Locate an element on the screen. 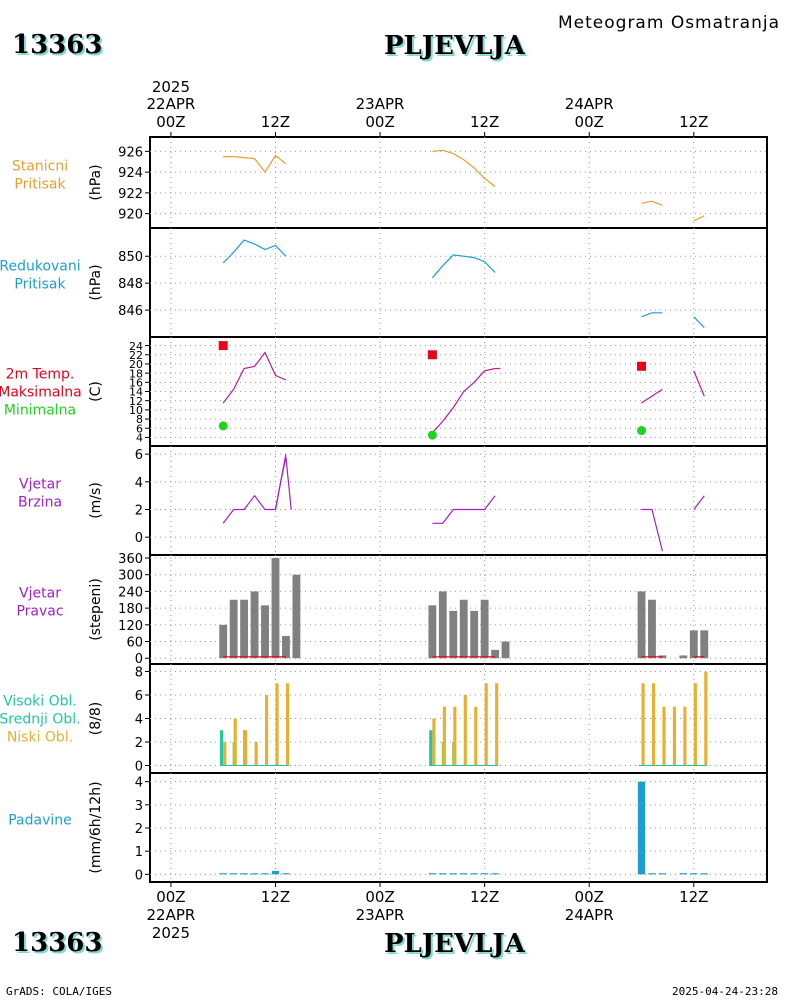 Image resolution: width=800 pixels, height=1000 pixels. top-hour-label-2: 00Z is located at coordinates (379, 122).